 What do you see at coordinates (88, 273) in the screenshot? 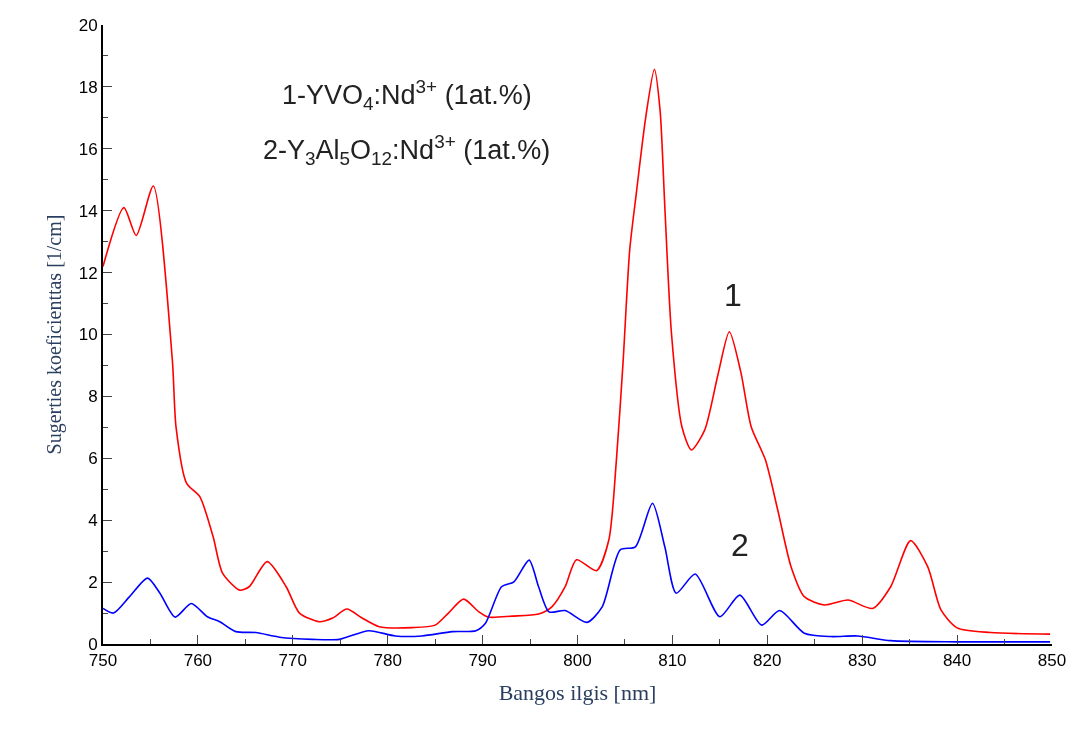
I see `y-tick-label: 12` at bounding box center [88, 273].